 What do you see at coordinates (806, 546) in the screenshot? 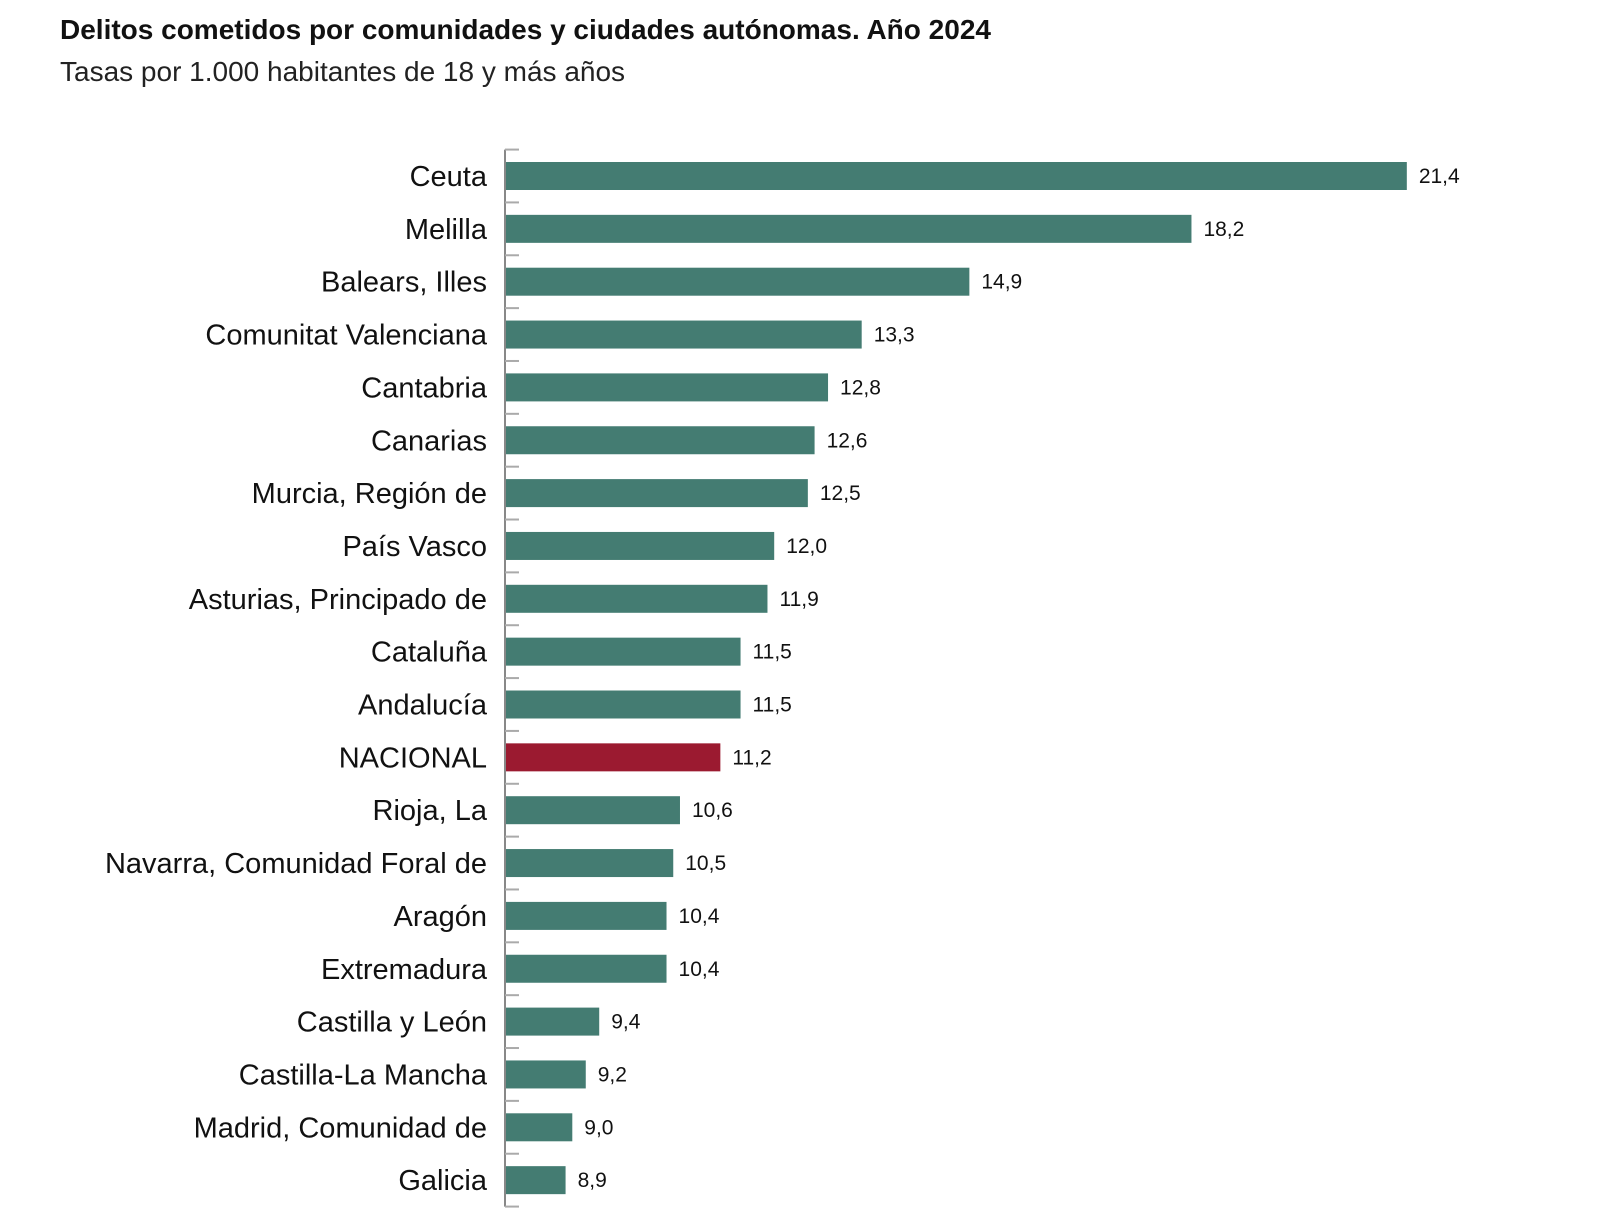
I see `value-label: 12,0` at bounding box center [806, 546].